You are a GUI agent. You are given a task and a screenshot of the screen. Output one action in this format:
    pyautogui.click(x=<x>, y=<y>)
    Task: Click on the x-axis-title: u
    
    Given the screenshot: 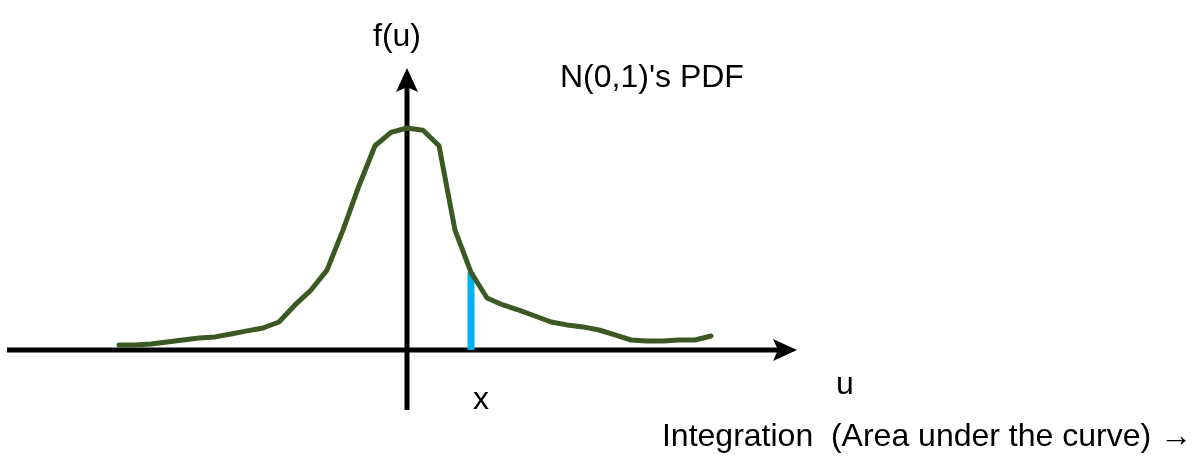 What is the action you would take?
    pyautogui.click(x=845, y=383)
    